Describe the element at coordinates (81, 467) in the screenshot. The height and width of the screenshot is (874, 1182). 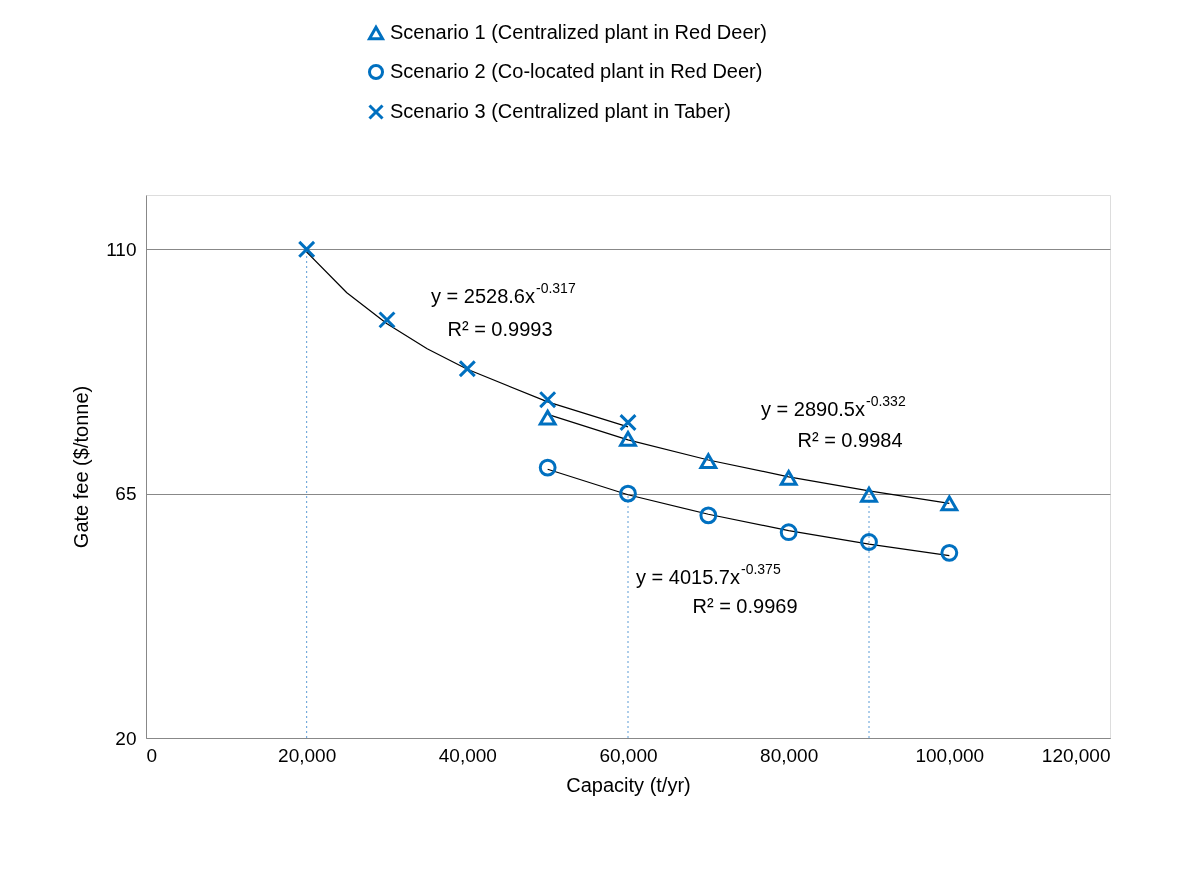
I see `y-axis-title: Gate fee ($/tonne)` at that location.